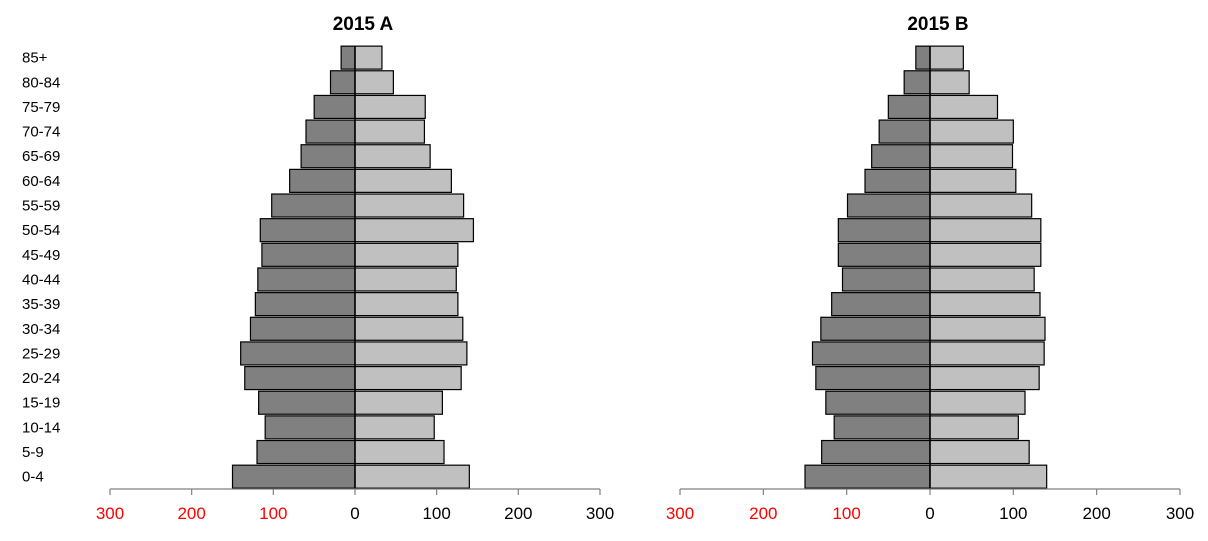 The image size is (1208, 541). Describe the element at coordinates (41, 329) in the screenshot. I see `category-label: 30-34` at that location.